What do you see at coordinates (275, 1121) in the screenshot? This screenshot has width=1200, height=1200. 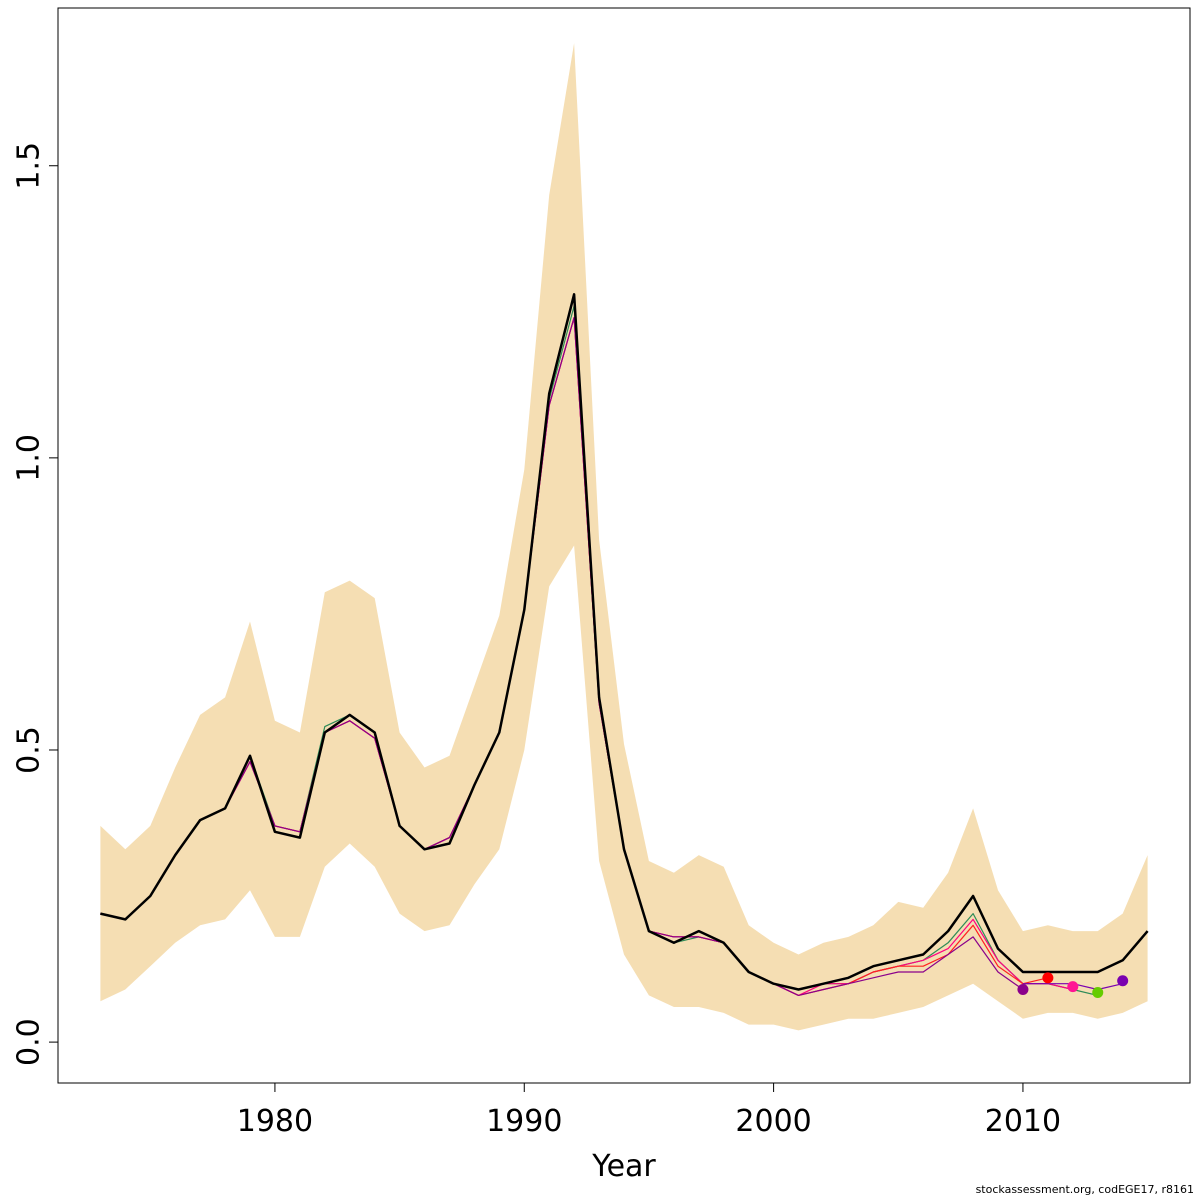 I see `x-tick-label: 1980` at bounding box center [275, 1121].